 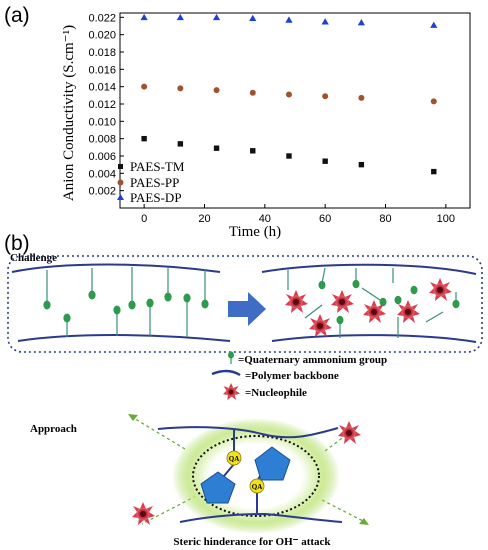 I want to click on x-tick-label: 80, so click(x=385, y=219).